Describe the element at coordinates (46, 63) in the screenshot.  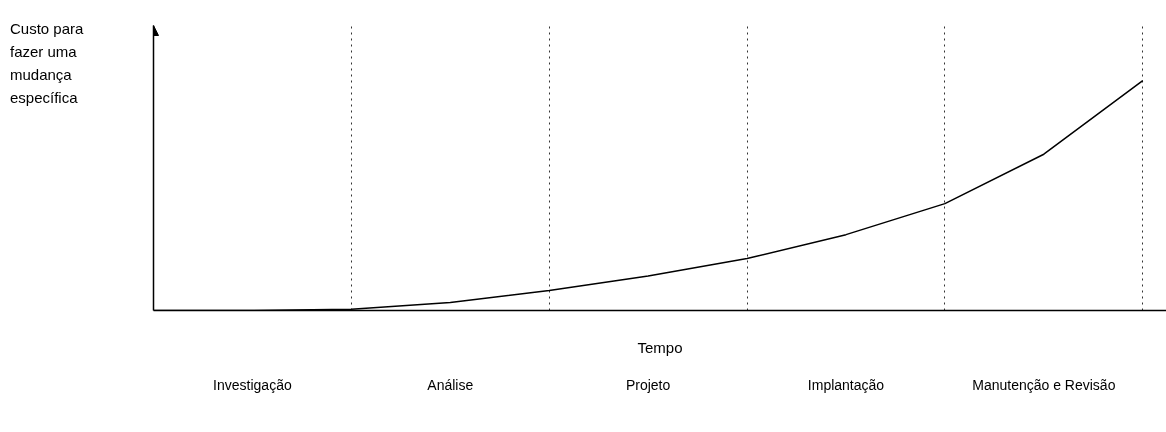
I see `y-axis-title: Custo para fazer uma mudança específica` at that location.